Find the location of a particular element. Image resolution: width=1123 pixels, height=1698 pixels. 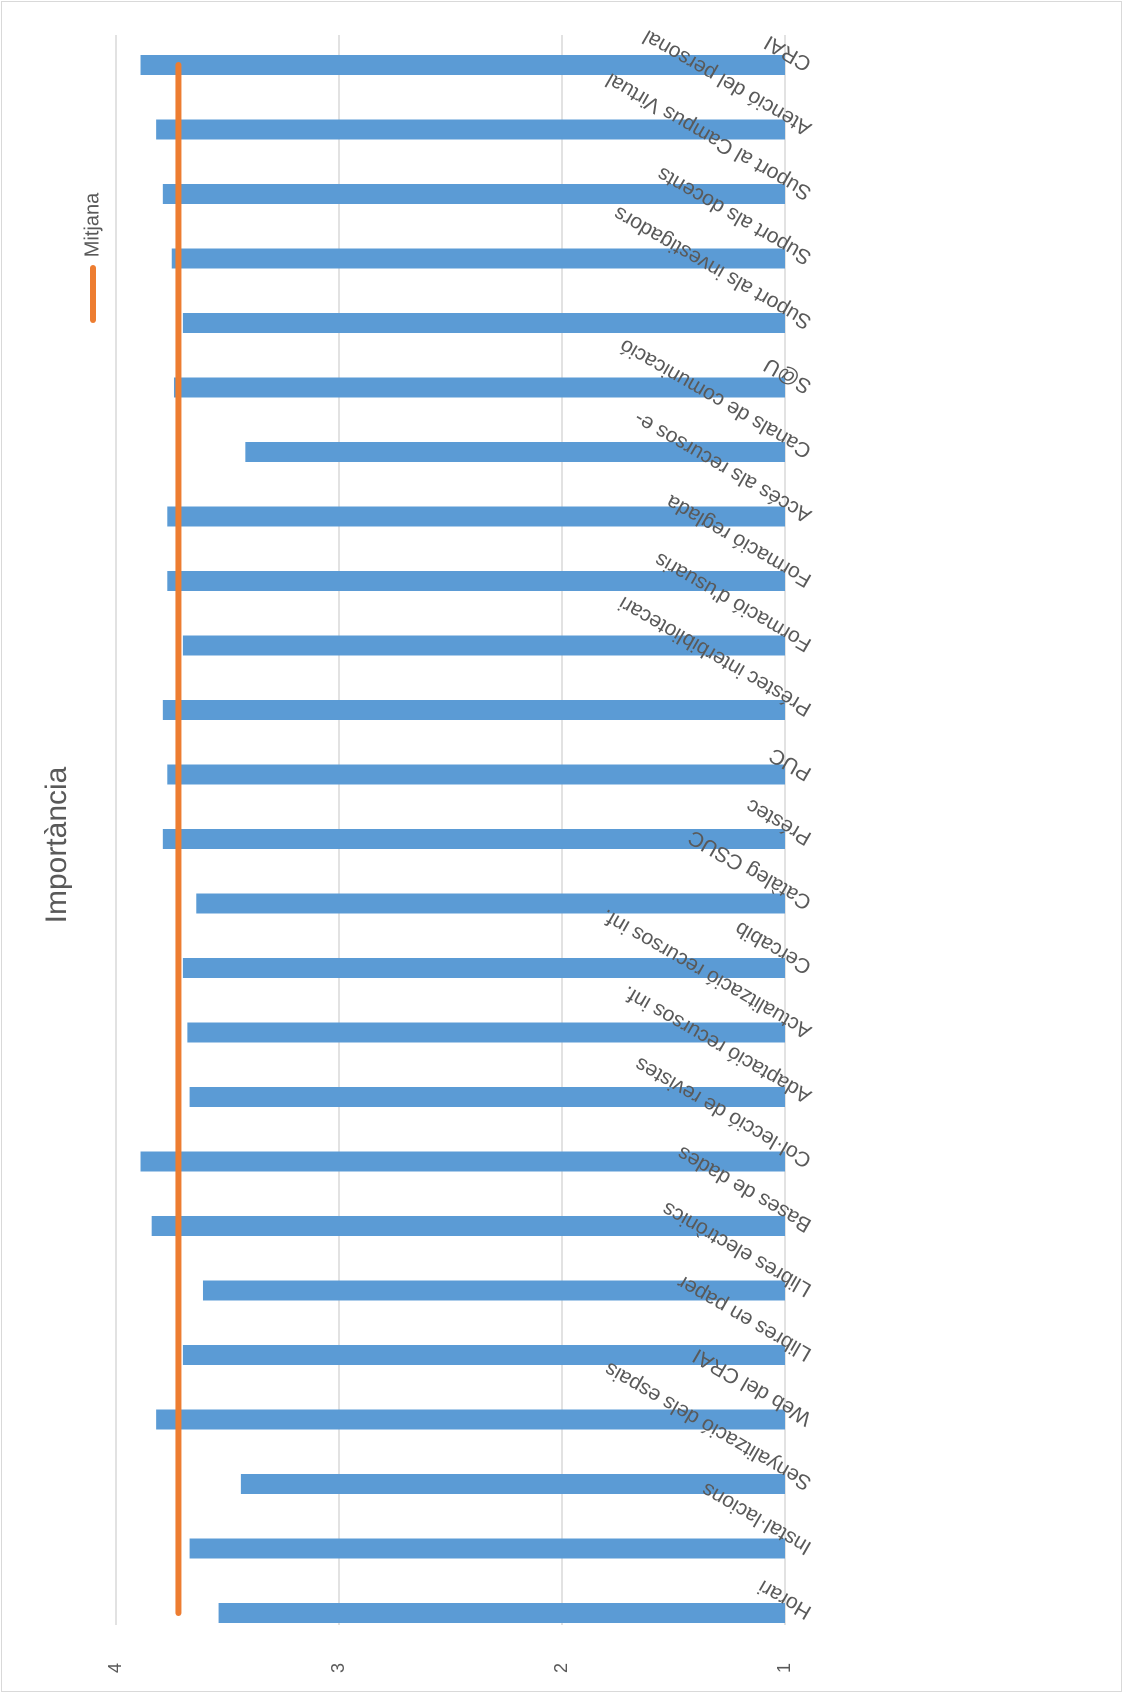

axis-tick-labels: 1 2 3 4 is located at coordinates (449, 1668).